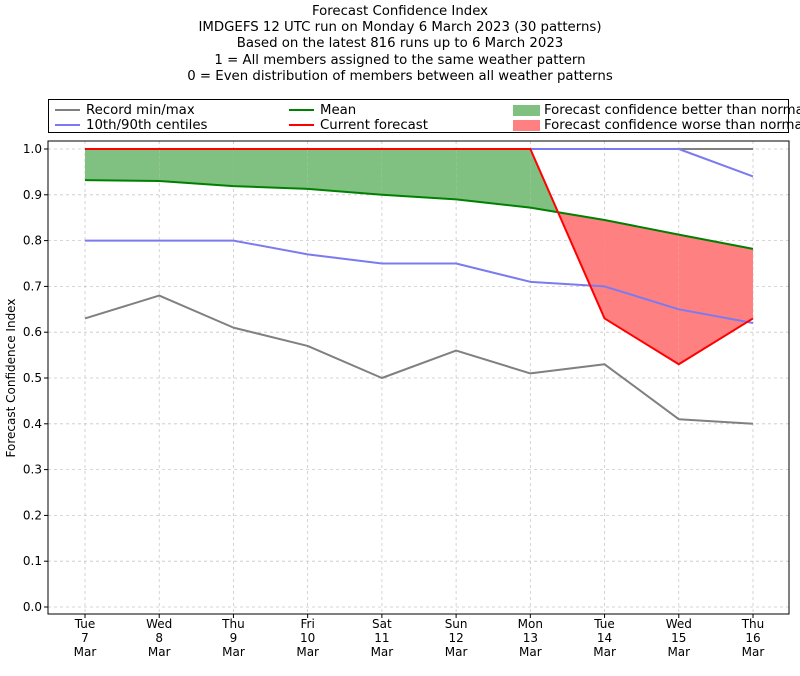 This screenshot has height=676, width=800. I want to click on series-10th-centile-line, so click(419, 282).